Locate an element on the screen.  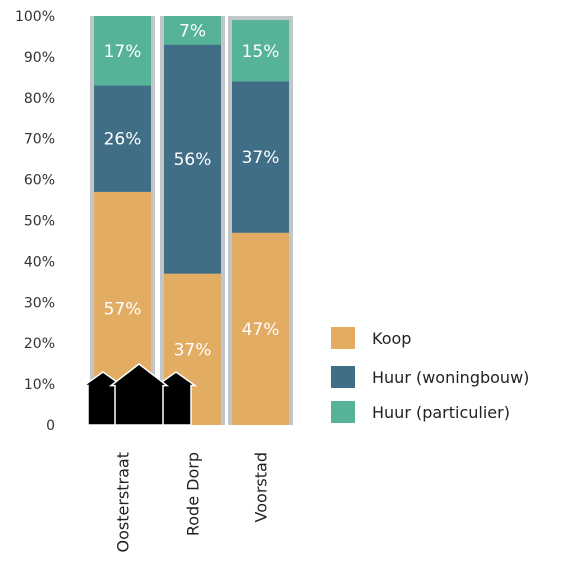
y-axis: 0 10% 20% 30% 40% 50% 60% 70% 80% 90% 100% is located at coordinates (35, 221).